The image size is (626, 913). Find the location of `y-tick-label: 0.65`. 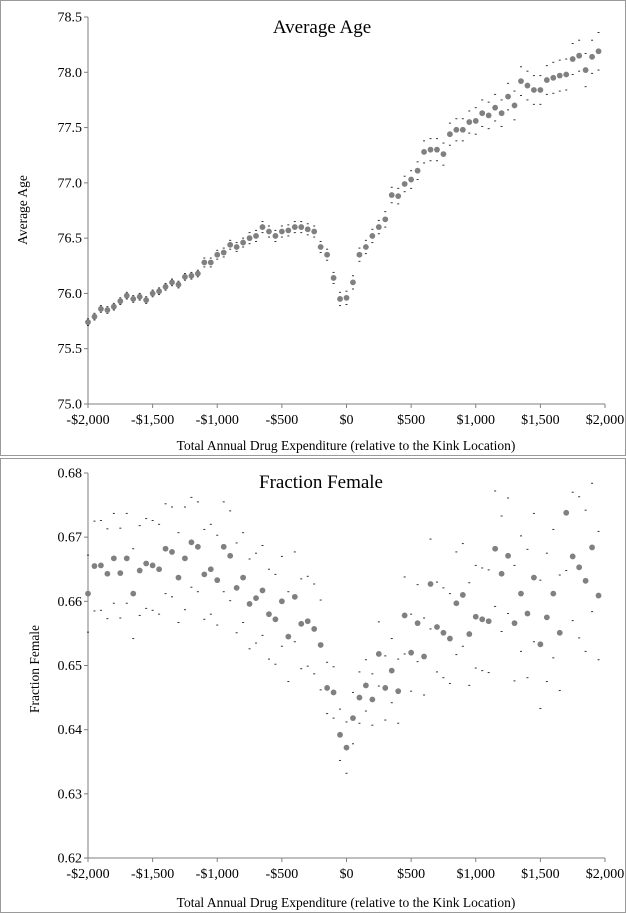

y-tick-label: 0.65 is located at coordinates (70, 666).